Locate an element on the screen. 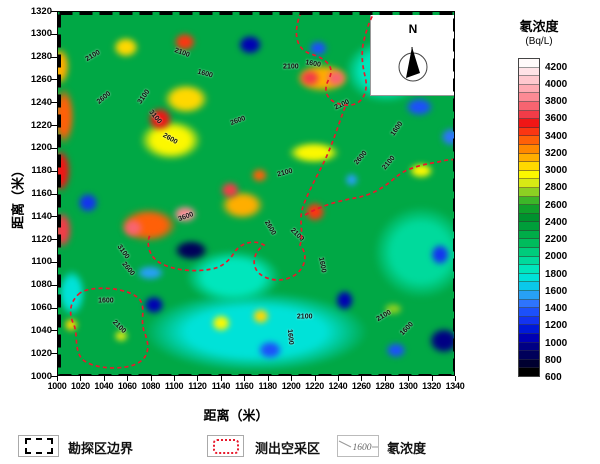 The width and height of the screenshot is (600, 464). colorbar-tick-label: 2400 is located at coordinates (556, 222).